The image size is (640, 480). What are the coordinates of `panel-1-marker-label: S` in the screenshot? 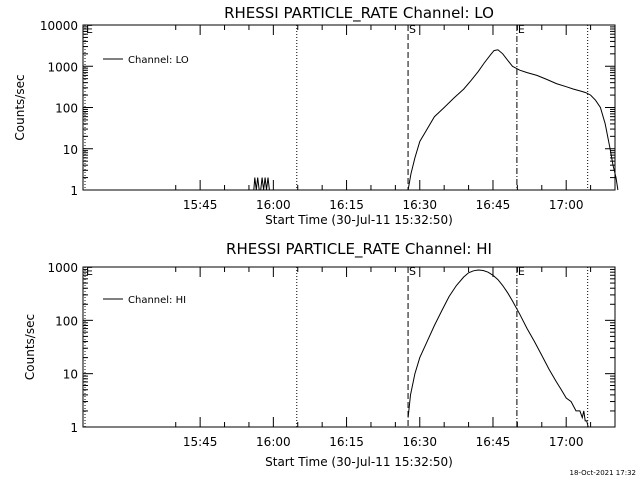 It's located at (412, 29).